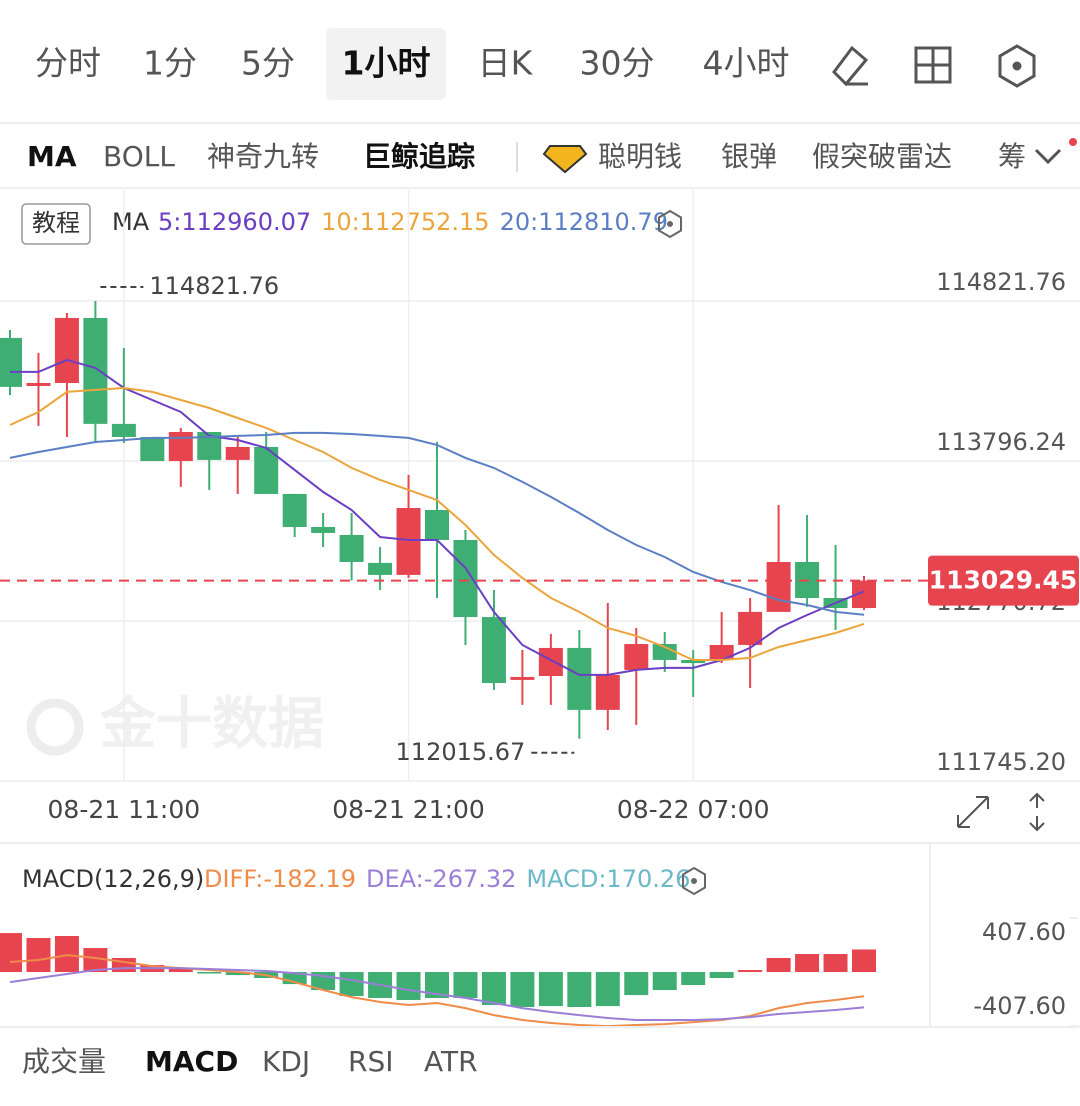  I want to click on y-tick-label: 114821.76, so click(1001, 282).